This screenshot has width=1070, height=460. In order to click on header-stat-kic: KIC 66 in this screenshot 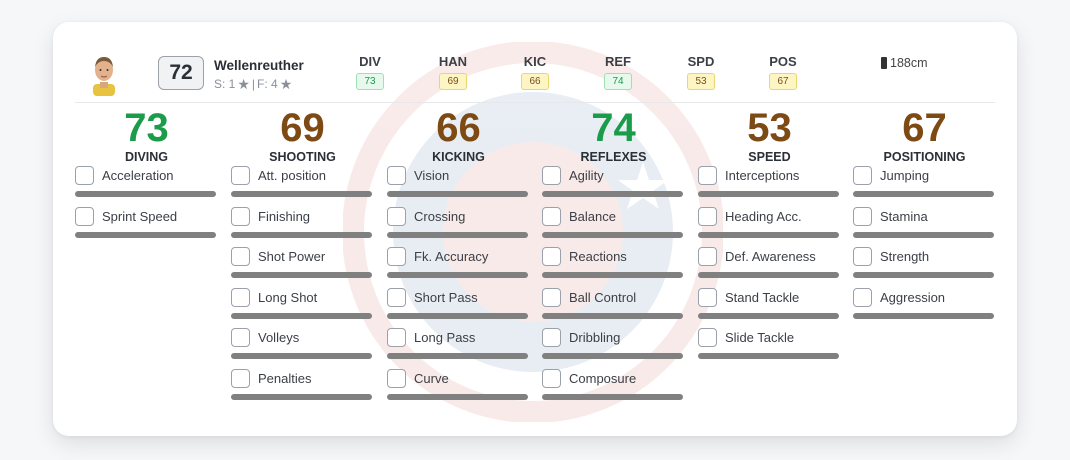, I will do `click(535, 72)`.